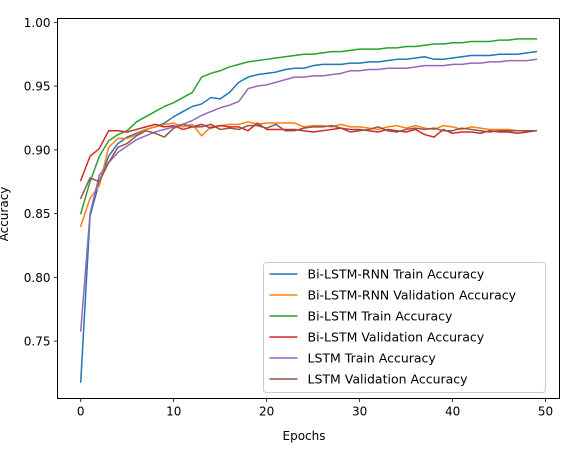 Image resolution: width=579 pixels, height=453 pixels. Describe the element at coordinates (5, 214) in the screenshot. I see `y-axis-label: Accuracy` at that location.